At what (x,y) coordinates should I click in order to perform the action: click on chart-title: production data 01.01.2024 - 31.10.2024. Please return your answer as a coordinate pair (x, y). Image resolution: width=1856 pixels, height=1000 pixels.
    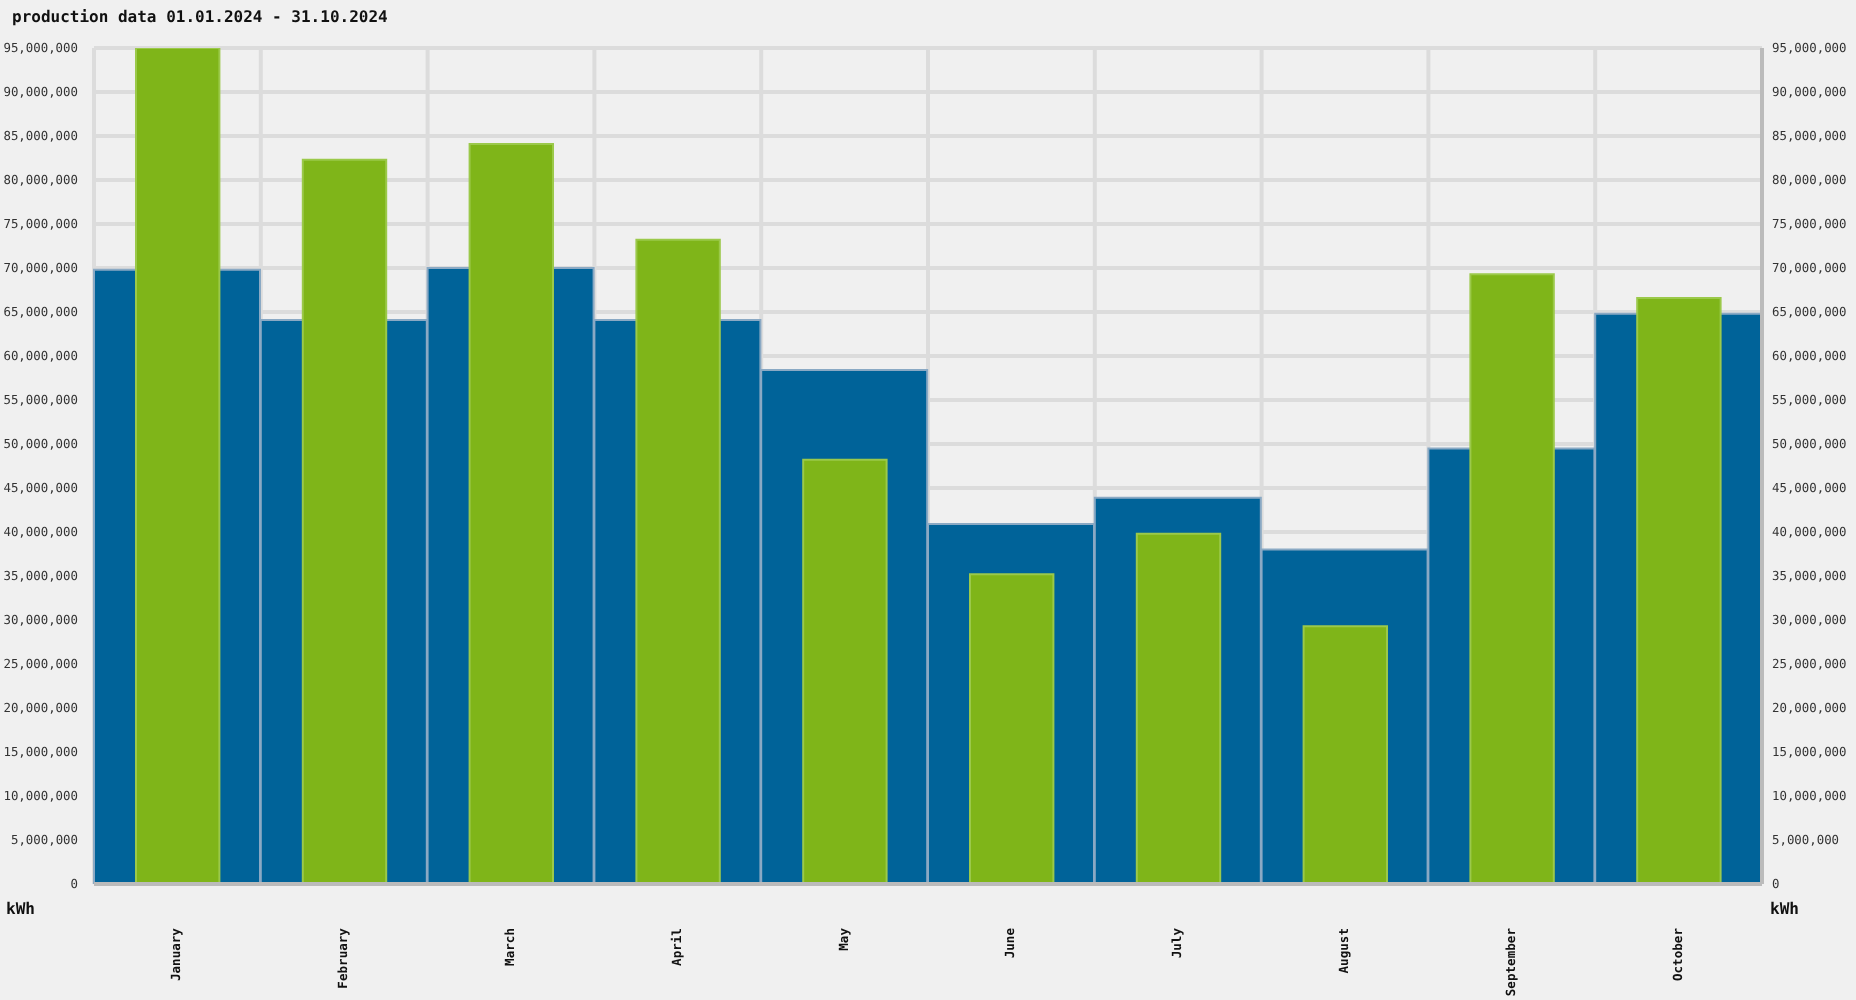
    Looking at the image, I should click on (200, 17).